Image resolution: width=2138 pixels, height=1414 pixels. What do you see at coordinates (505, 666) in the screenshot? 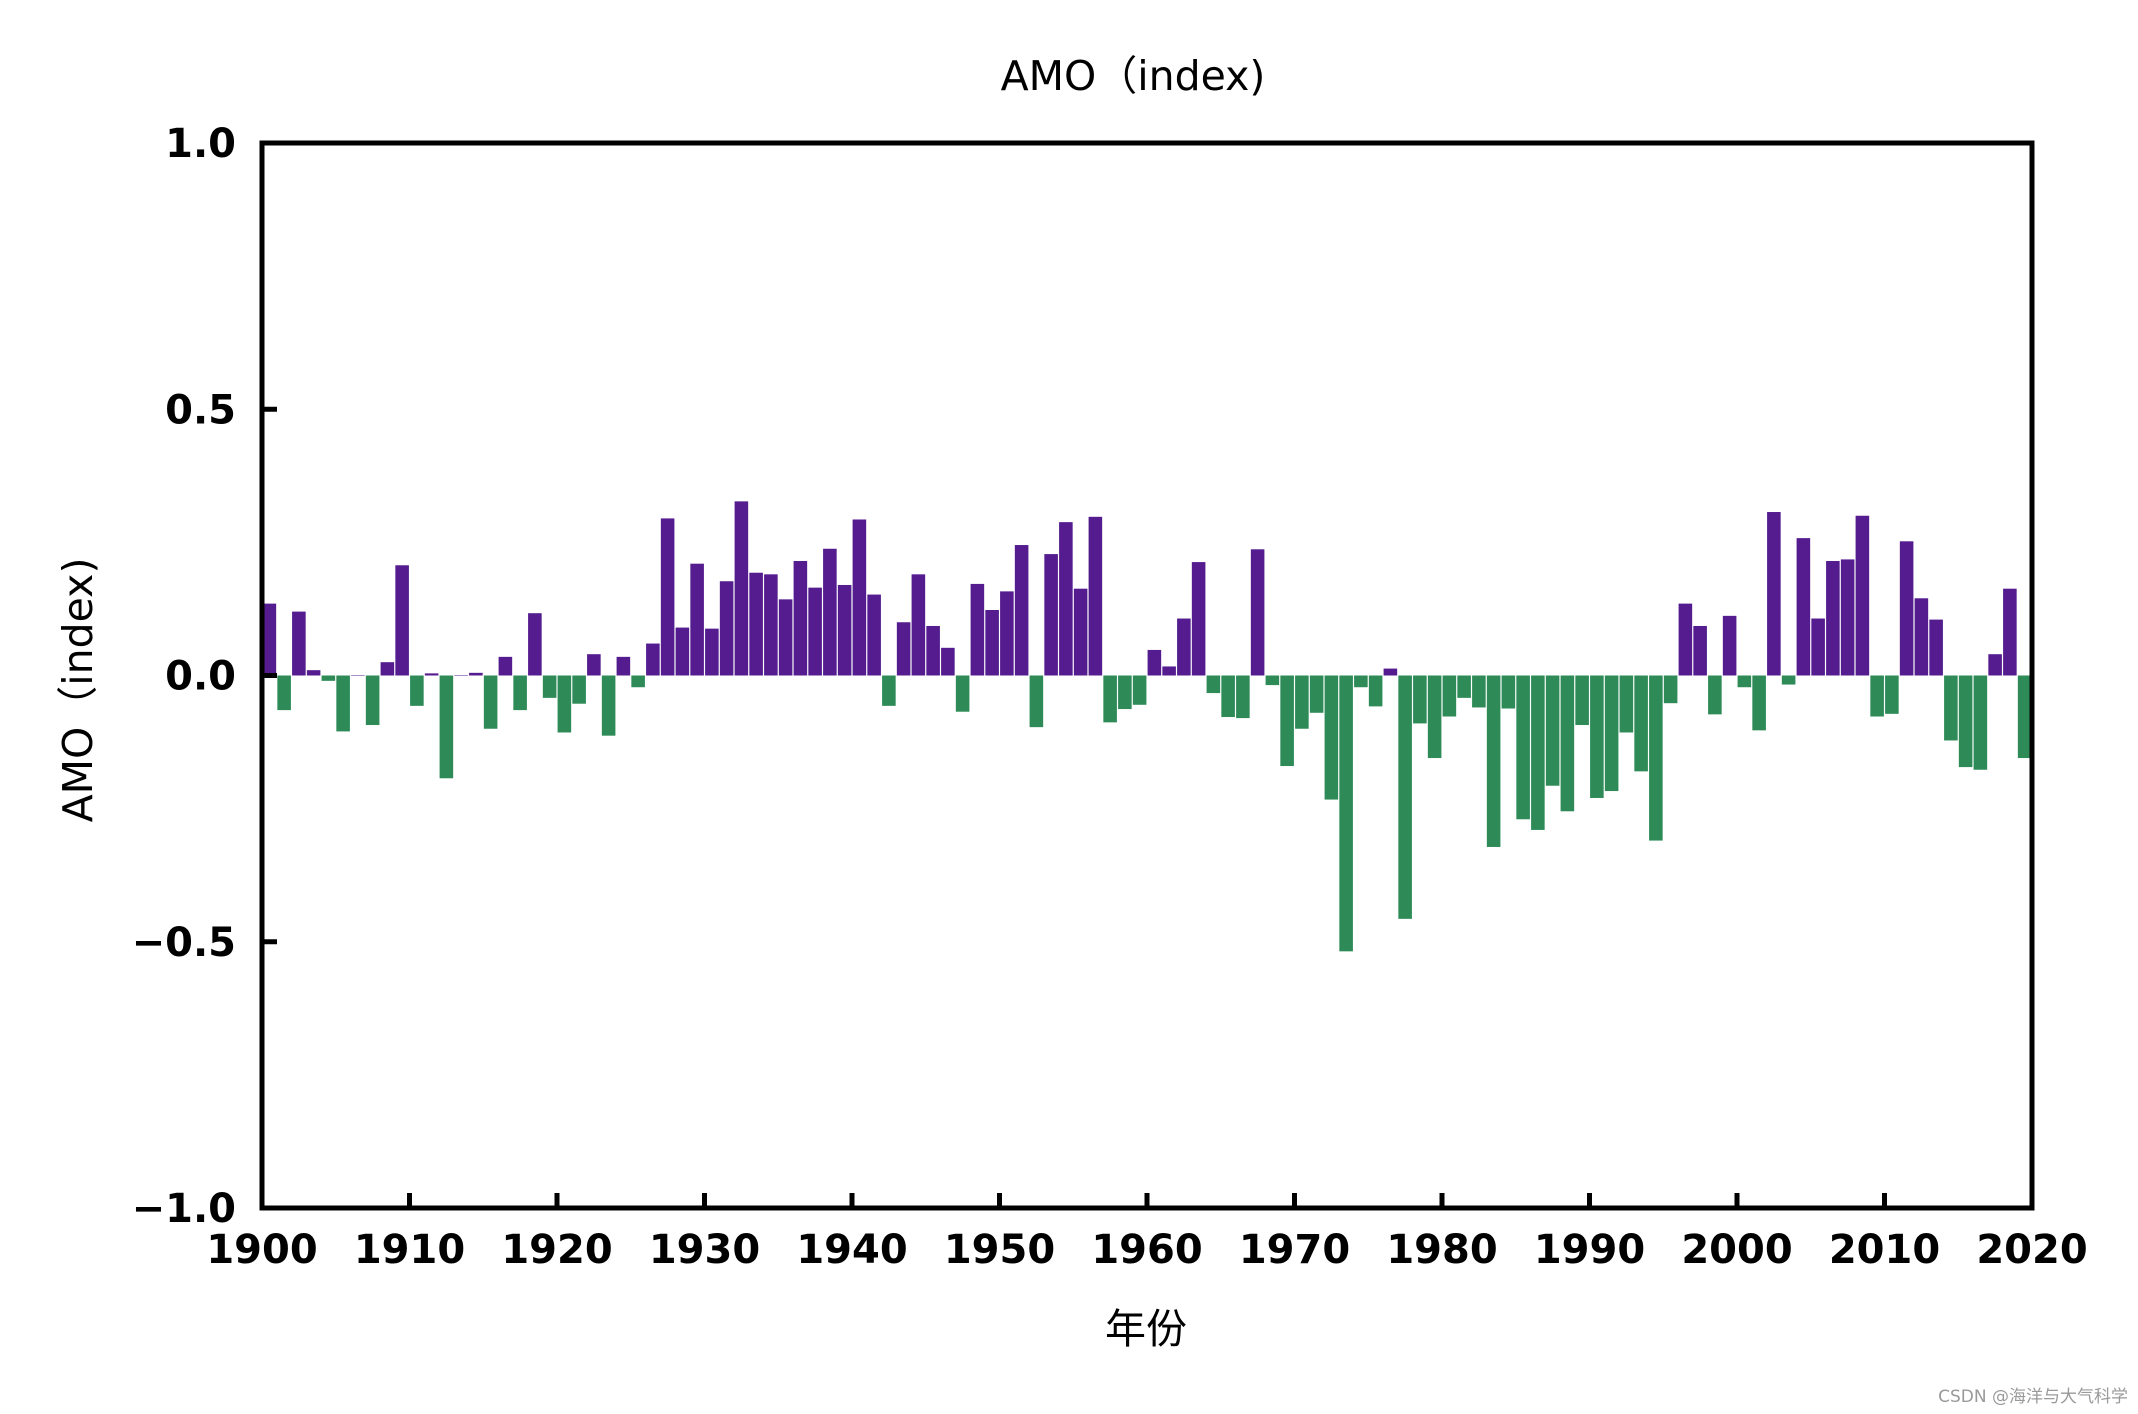
I see `bar-1916` at bounding box center [505, 666].